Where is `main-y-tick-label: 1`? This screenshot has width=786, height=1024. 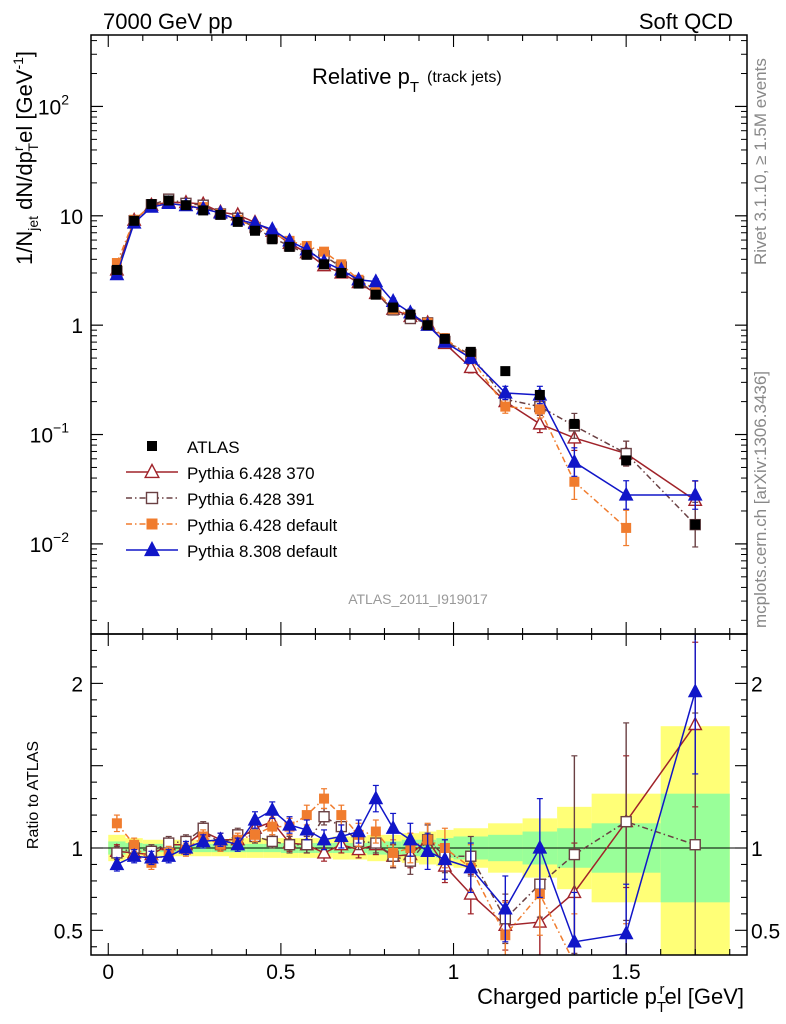
main-y-tick-label: 1 is located at coordinates (77, 326).